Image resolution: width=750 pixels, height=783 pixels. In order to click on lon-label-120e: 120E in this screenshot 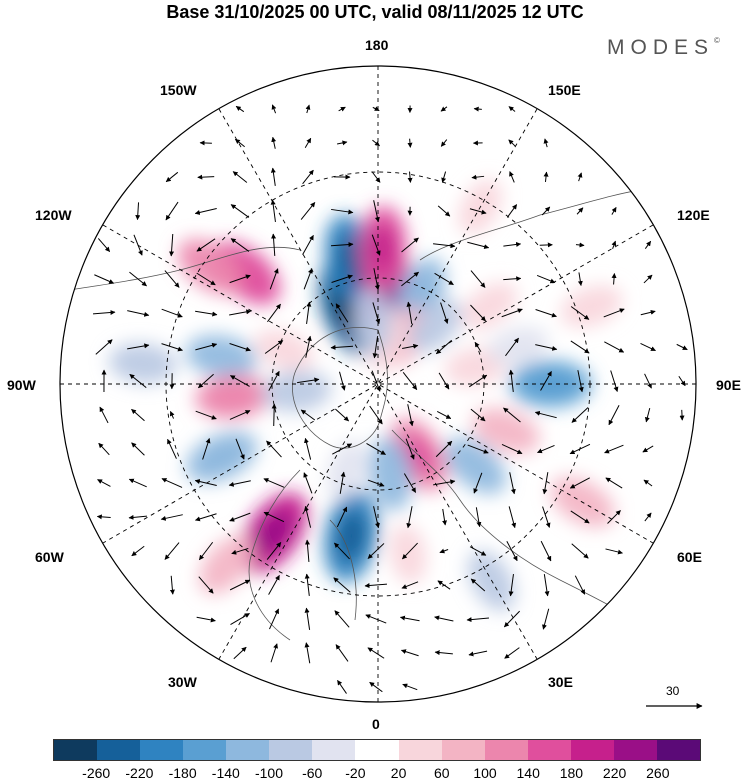, I will do `click(693, 215)`.